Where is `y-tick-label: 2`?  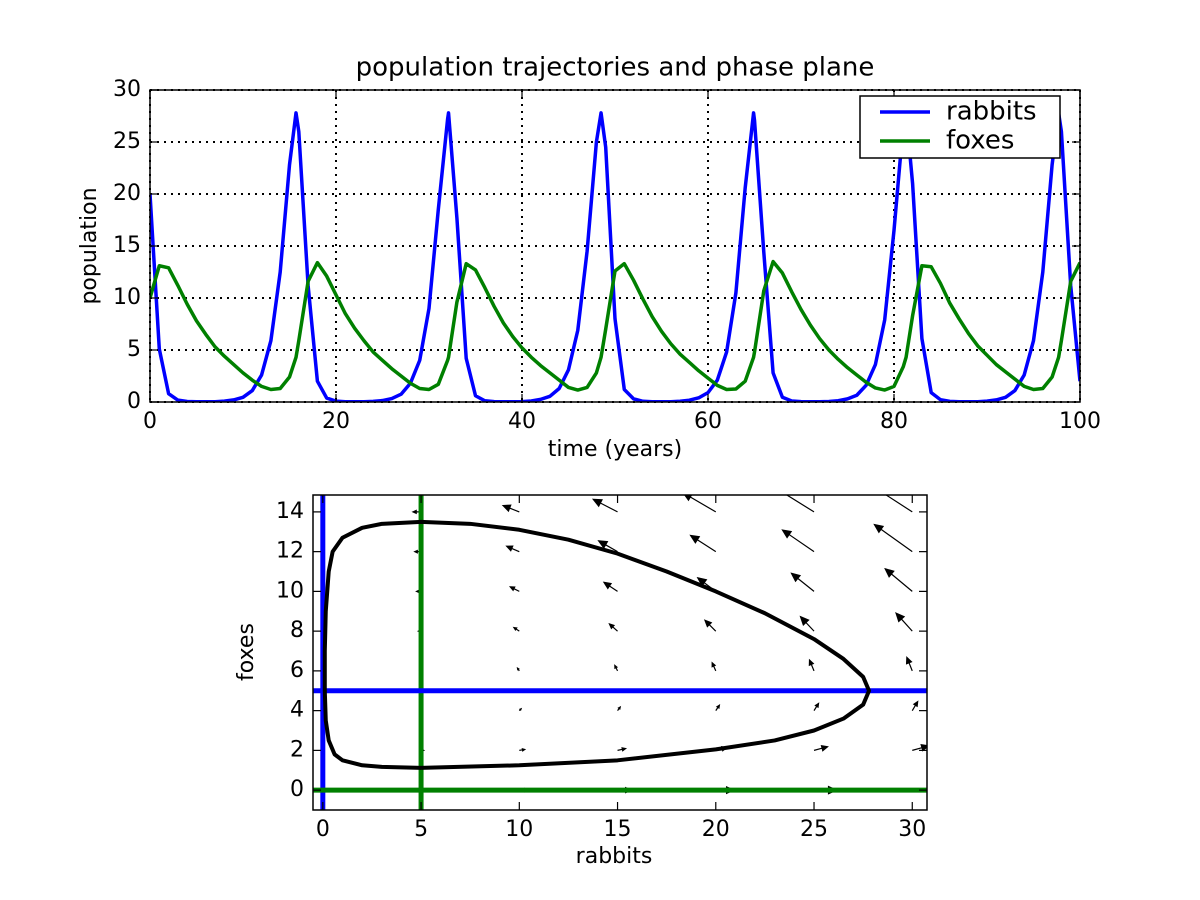
y-tick-label: 2 is located at coordinates (297, 749).